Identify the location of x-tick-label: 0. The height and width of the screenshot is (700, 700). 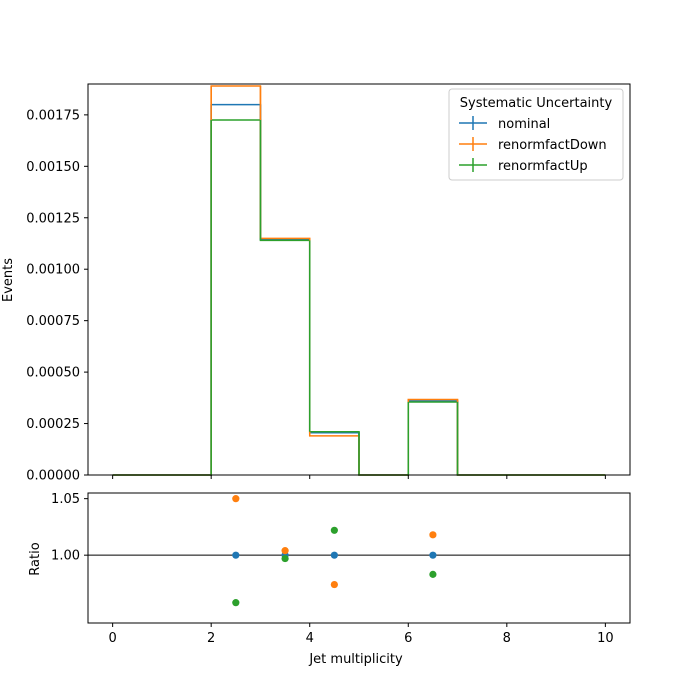
(112, 638).